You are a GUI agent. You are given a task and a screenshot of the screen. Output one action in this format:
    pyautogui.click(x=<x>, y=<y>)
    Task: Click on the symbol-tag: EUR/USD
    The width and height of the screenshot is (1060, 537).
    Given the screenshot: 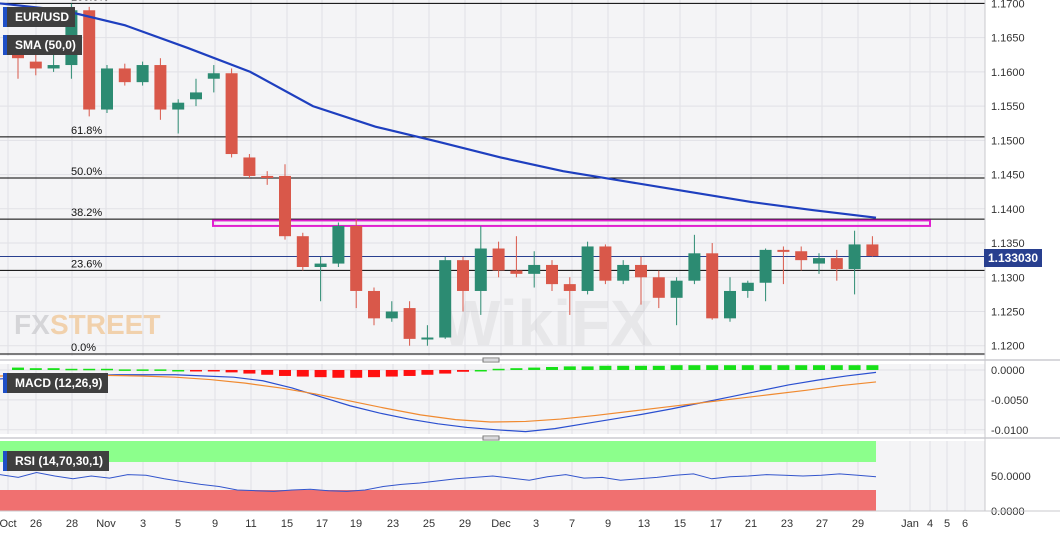 What is the action you would take?
    pyautogui.click(x=39, y=17)
    